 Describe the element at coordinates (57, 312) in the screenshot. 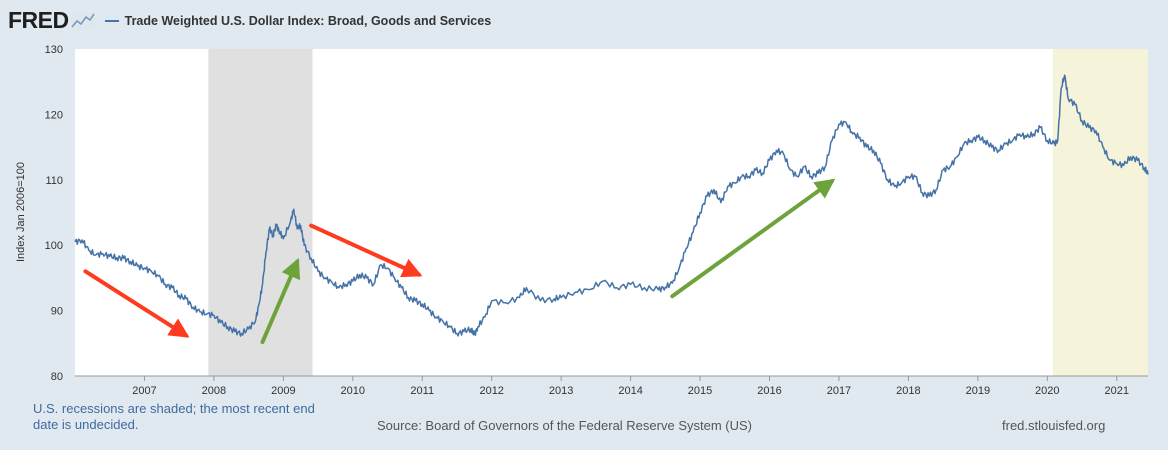

I see `y-tick-label: 90` at that location.